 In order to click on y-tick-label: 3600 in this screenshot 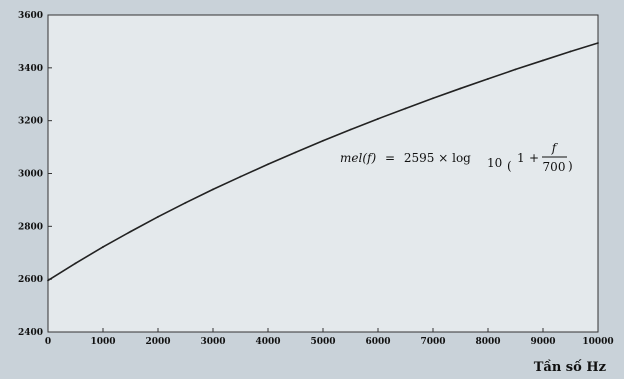, I will do `click(30, 16)`.